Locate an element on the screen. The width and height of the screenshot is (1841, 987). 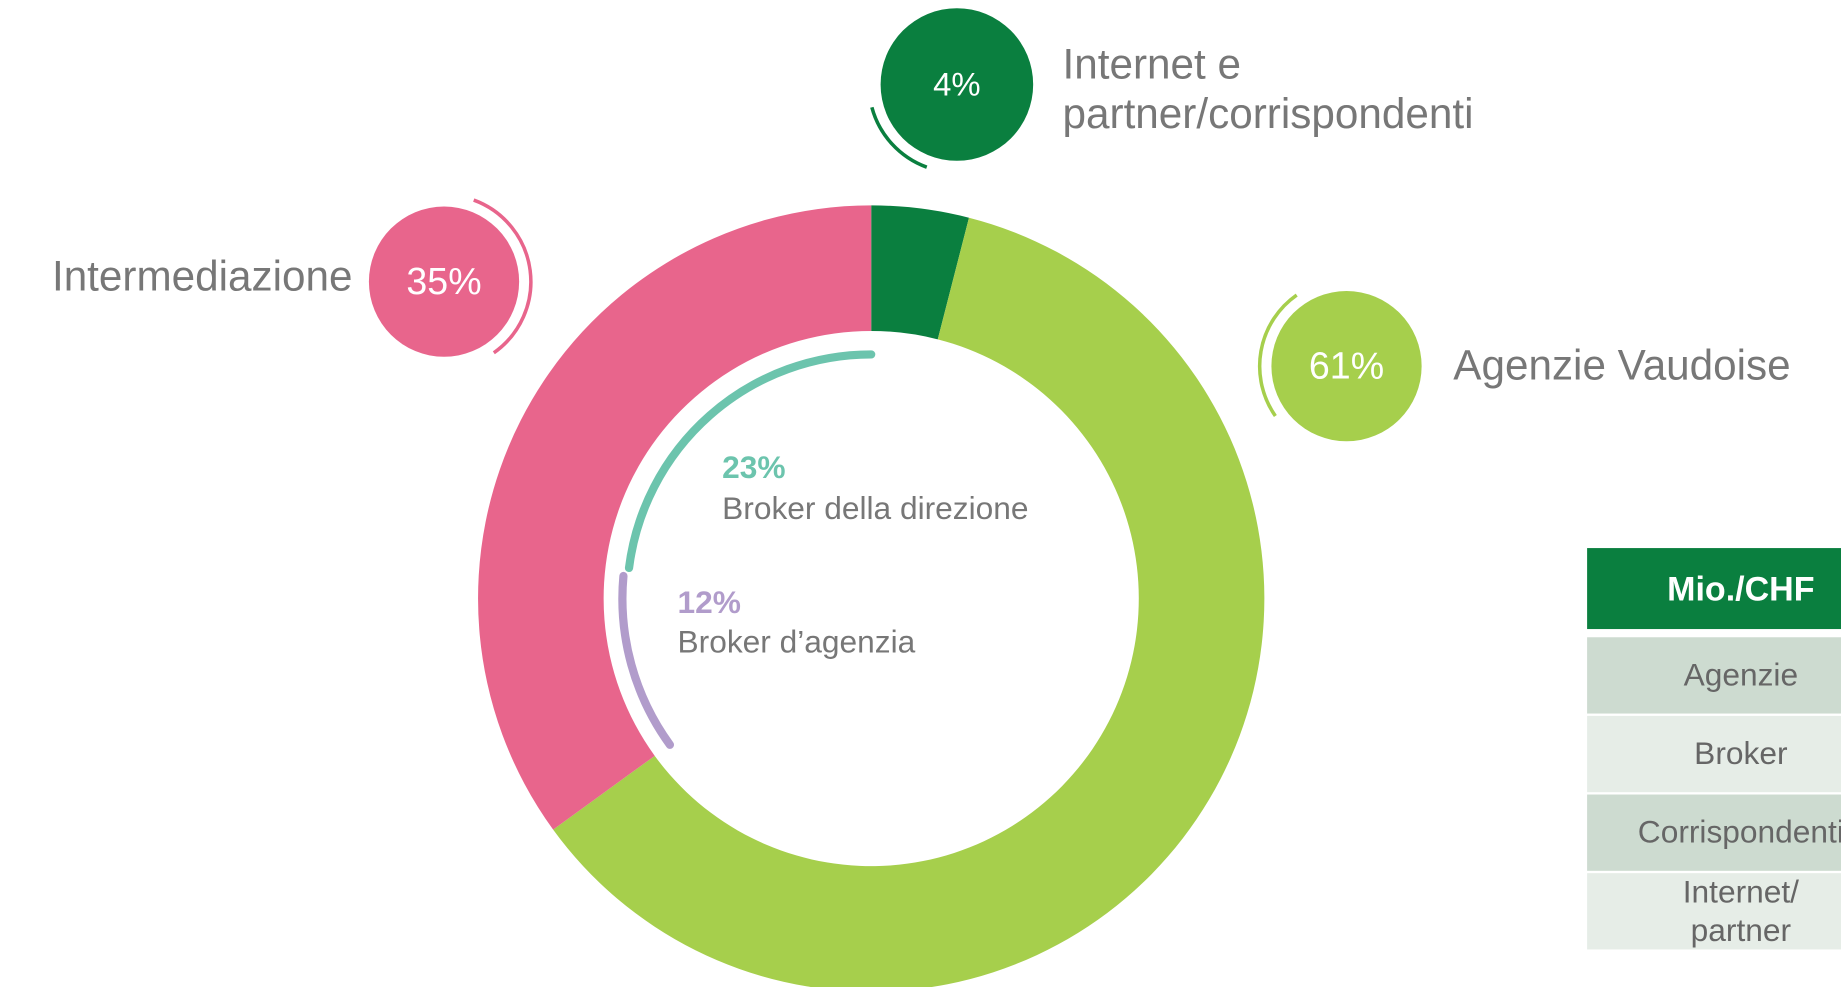
value-label: 61% is located at coordinates (1346, 365).